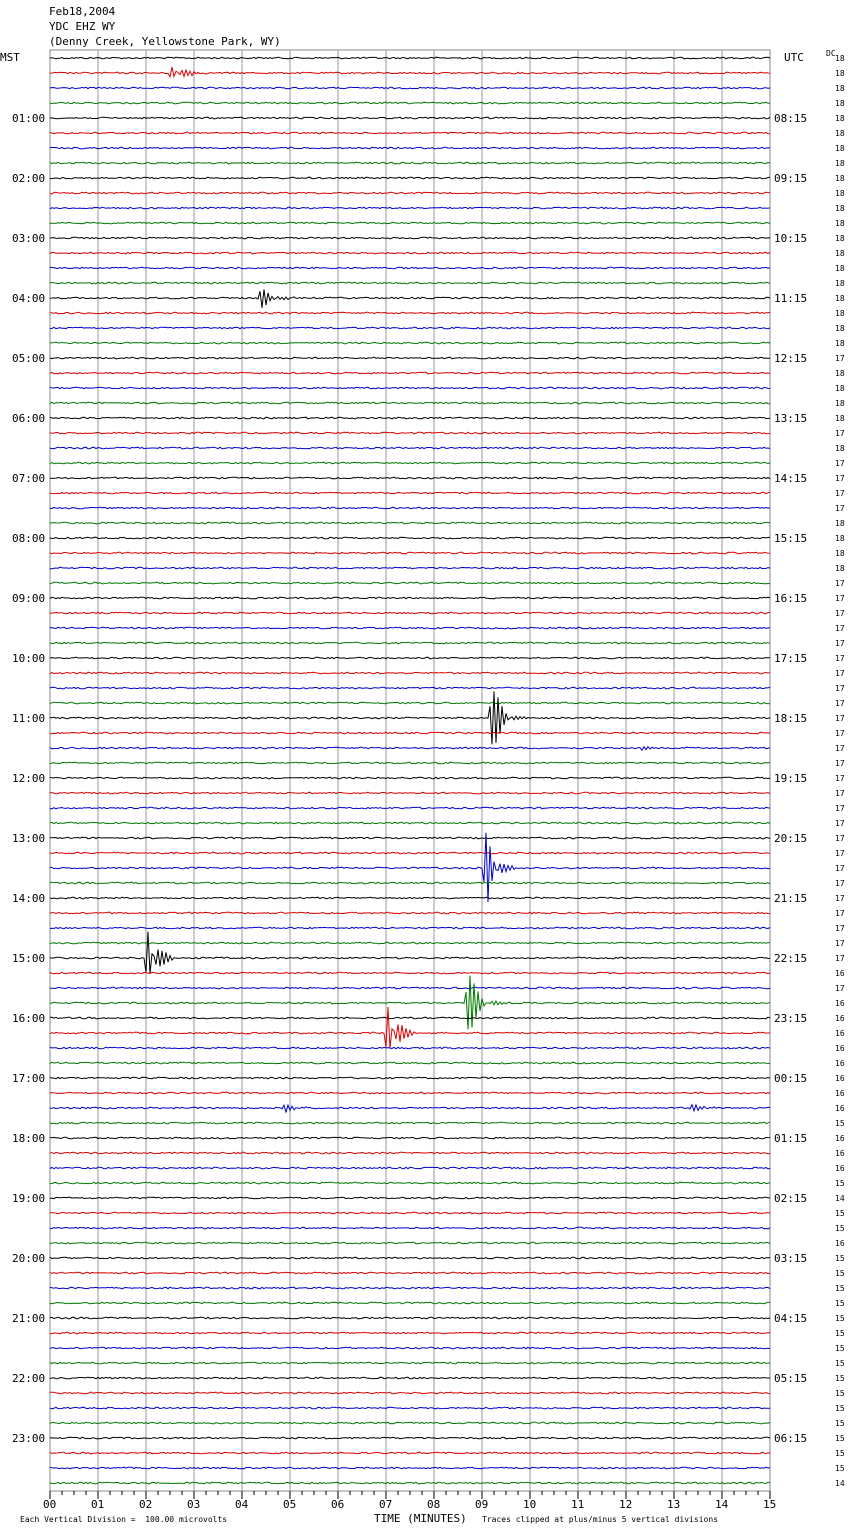 The height and width of the screenshot is (1534, 850). What do you see at coordinates (29, 238) in the screenshot?
I see `mst-hour-label: 03:00` at bounding box center [29, 238].